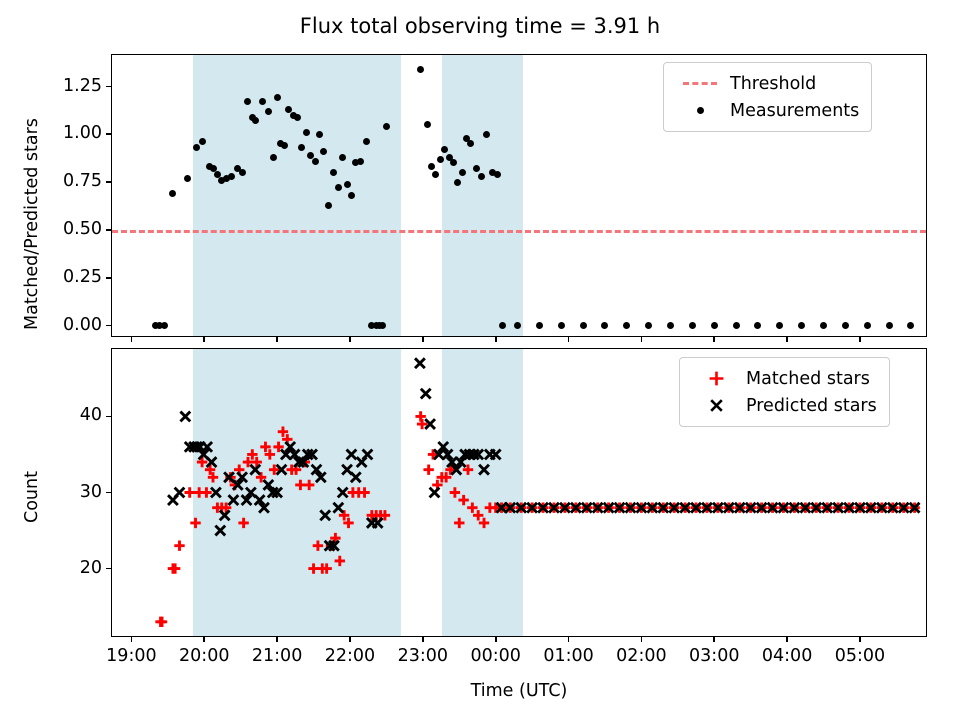 The width and height of the screenshot is (960, 720). What do you see at coordinates (82, 276) in the screenshot?
I see `y-tick-label: 0.25` at bounding box center [82, 276].